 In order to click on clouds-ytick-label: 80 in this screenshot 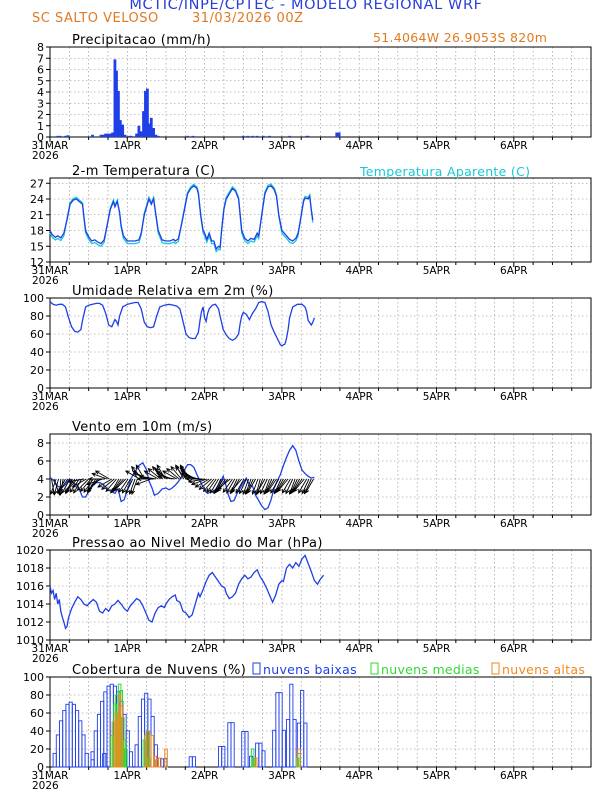, I will do `click(37, 695)`.